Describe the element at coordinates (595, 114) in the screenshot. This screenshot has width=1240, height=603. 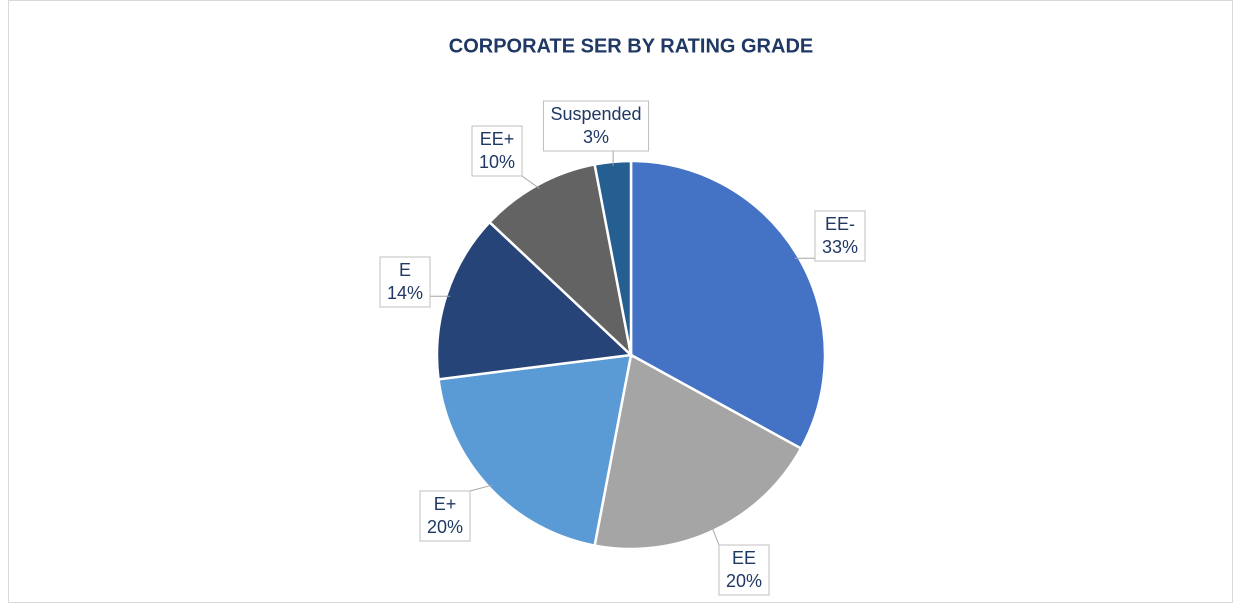
I see `label-category: Suspended` at that location.